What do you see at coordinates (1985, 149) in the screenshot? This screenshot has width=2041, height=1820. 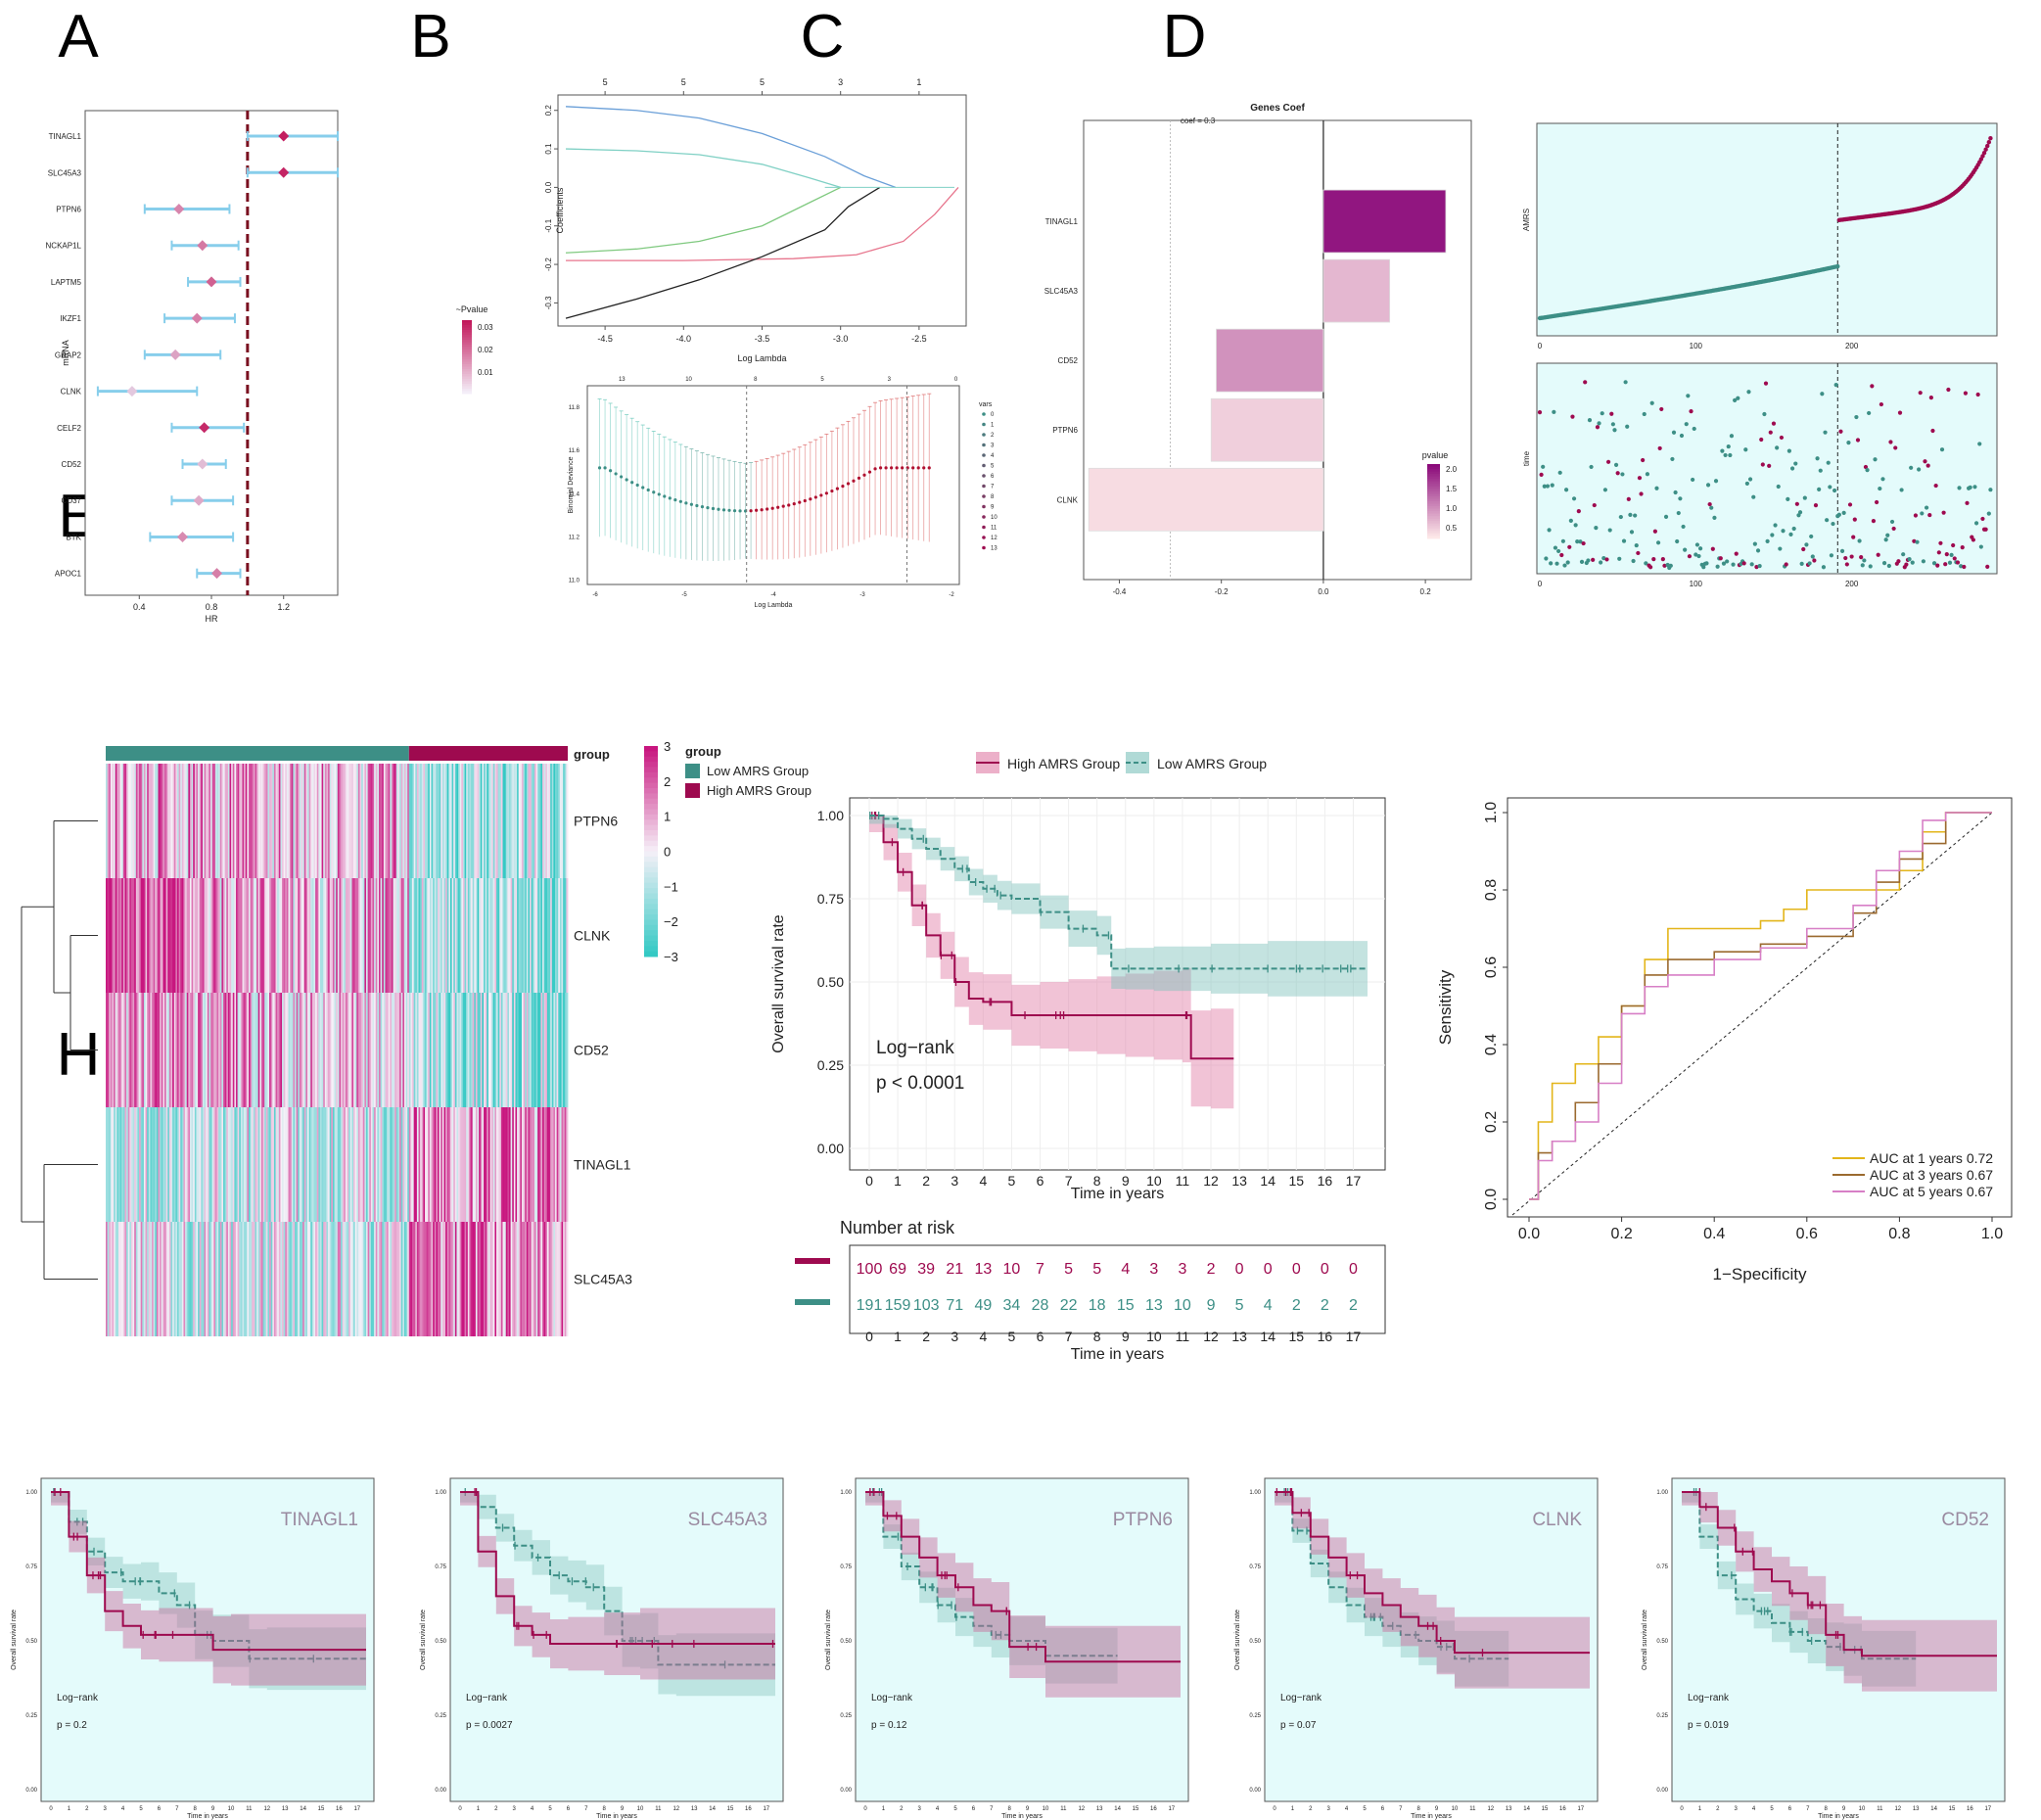 I see `risk-score-point` at bounding box center [1985, 149].